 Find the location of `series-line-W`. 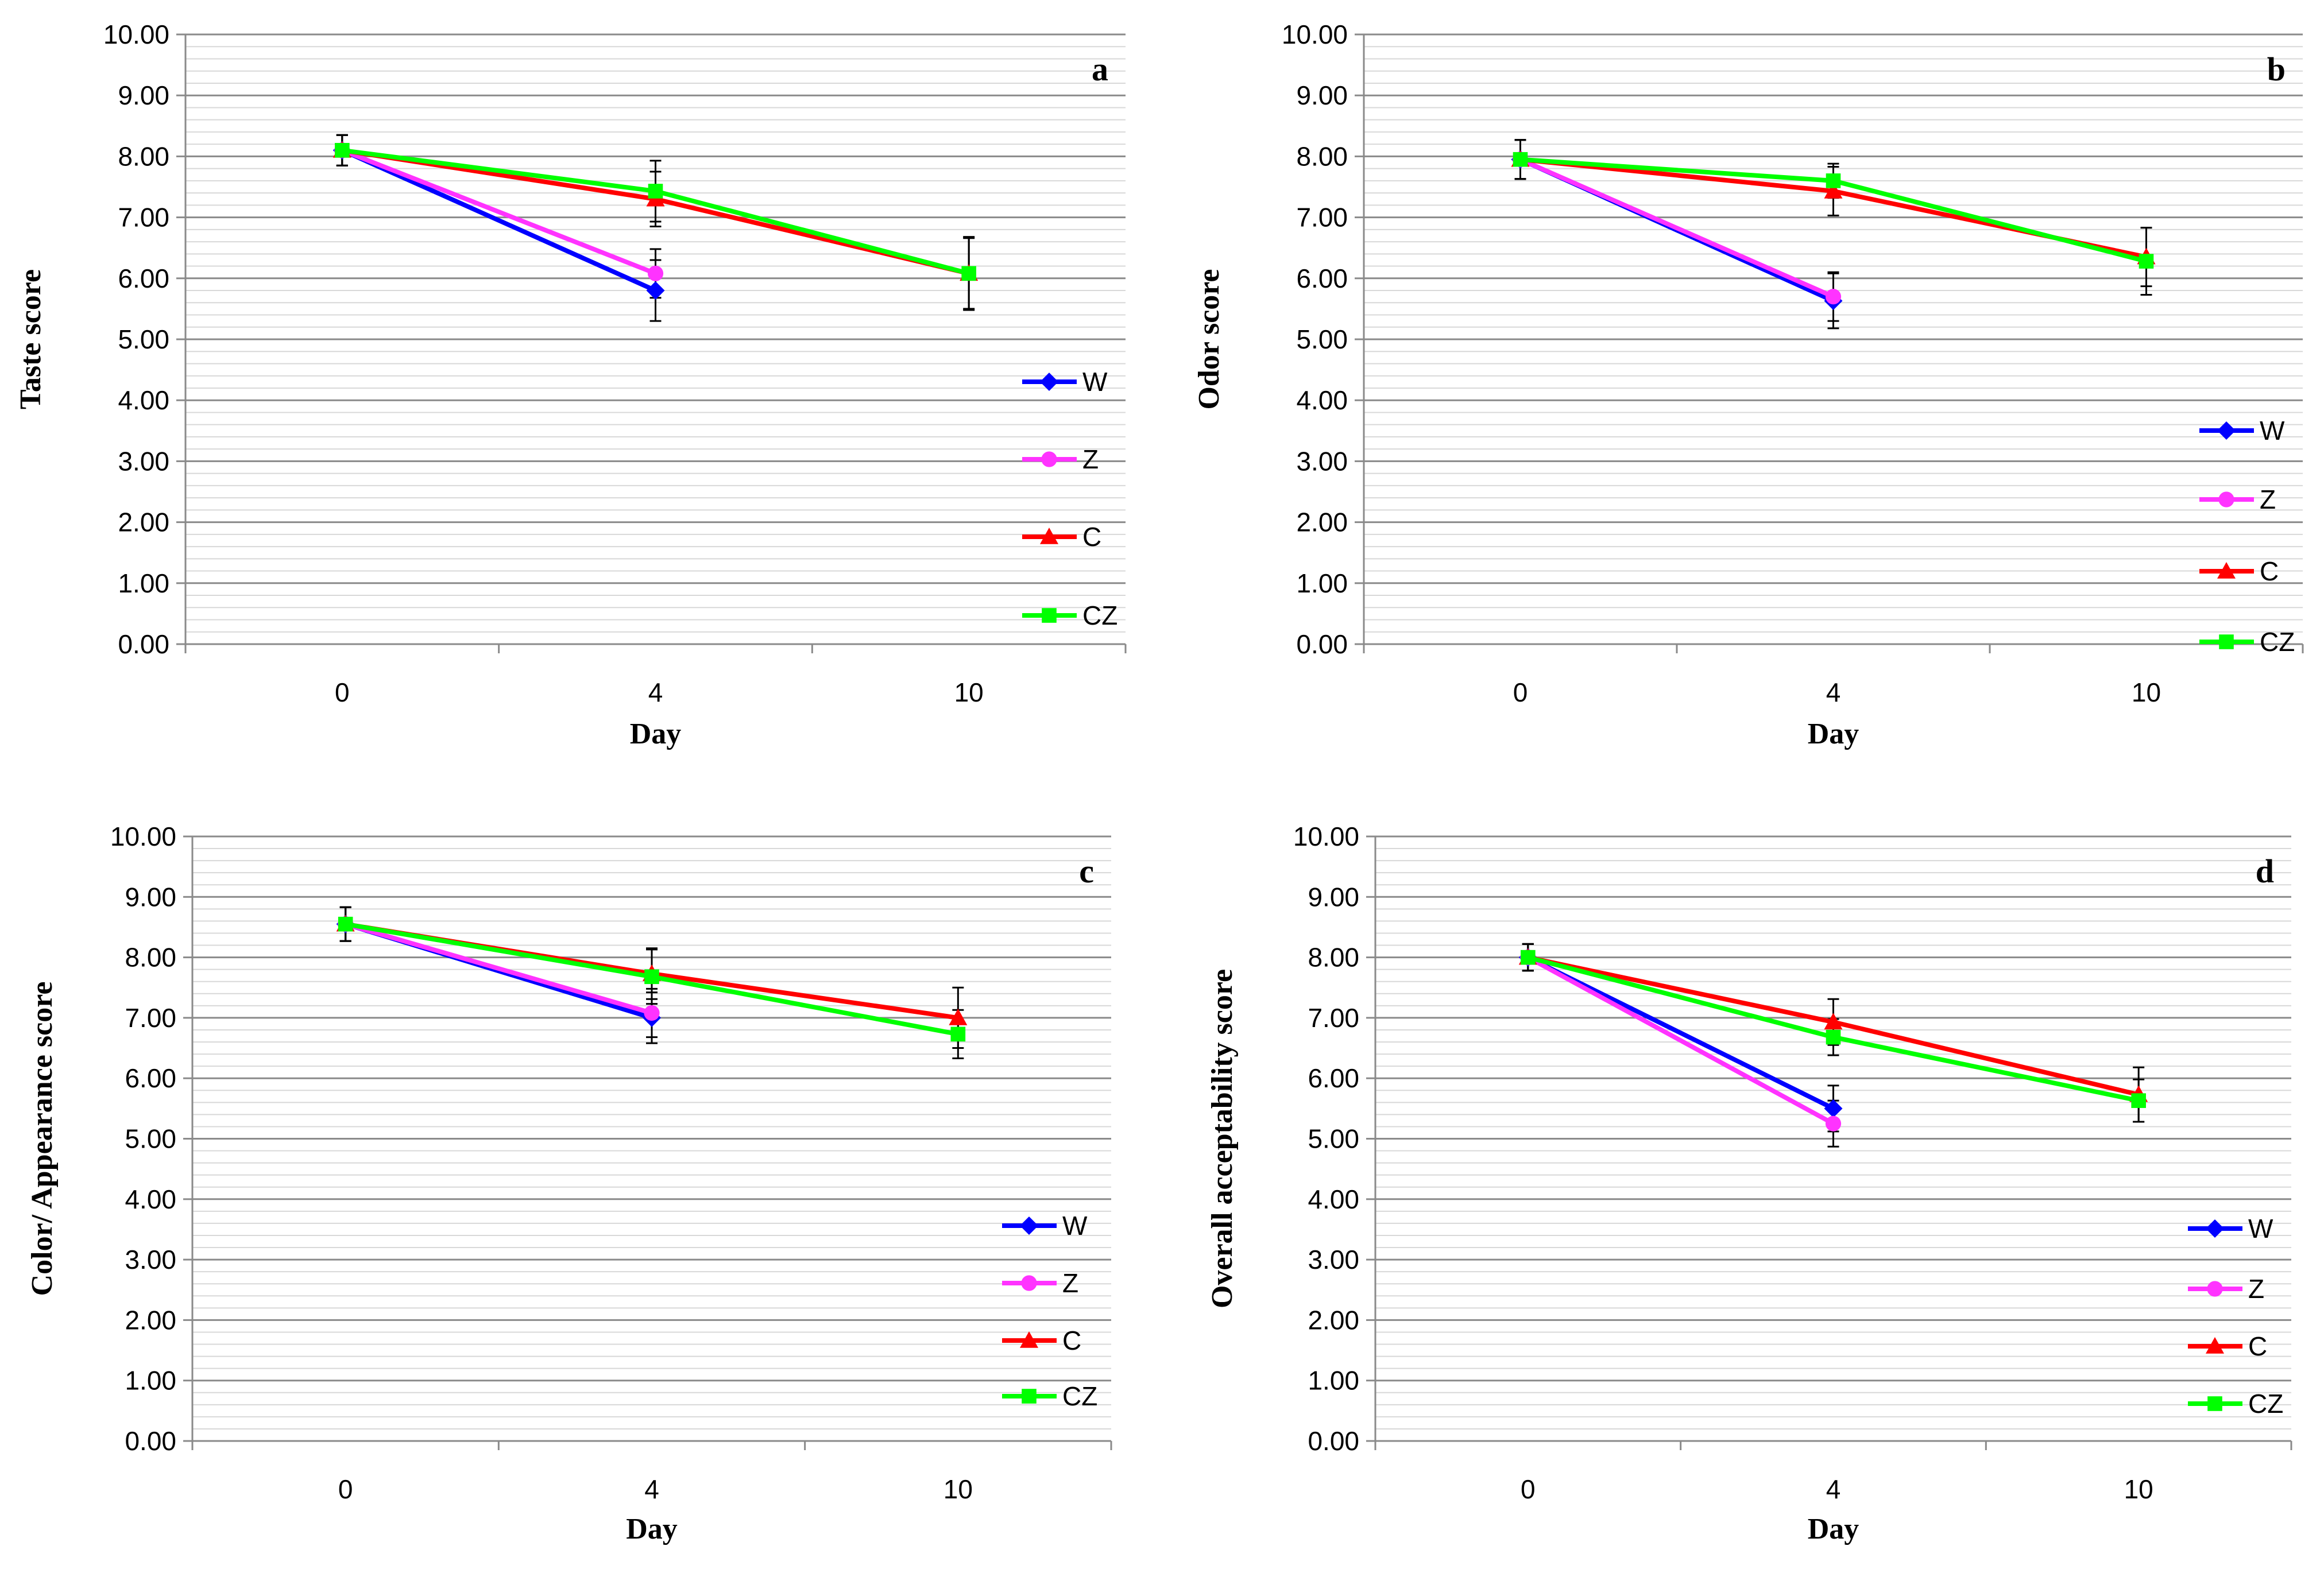

series-line-W is located at coordinates (499, 220).